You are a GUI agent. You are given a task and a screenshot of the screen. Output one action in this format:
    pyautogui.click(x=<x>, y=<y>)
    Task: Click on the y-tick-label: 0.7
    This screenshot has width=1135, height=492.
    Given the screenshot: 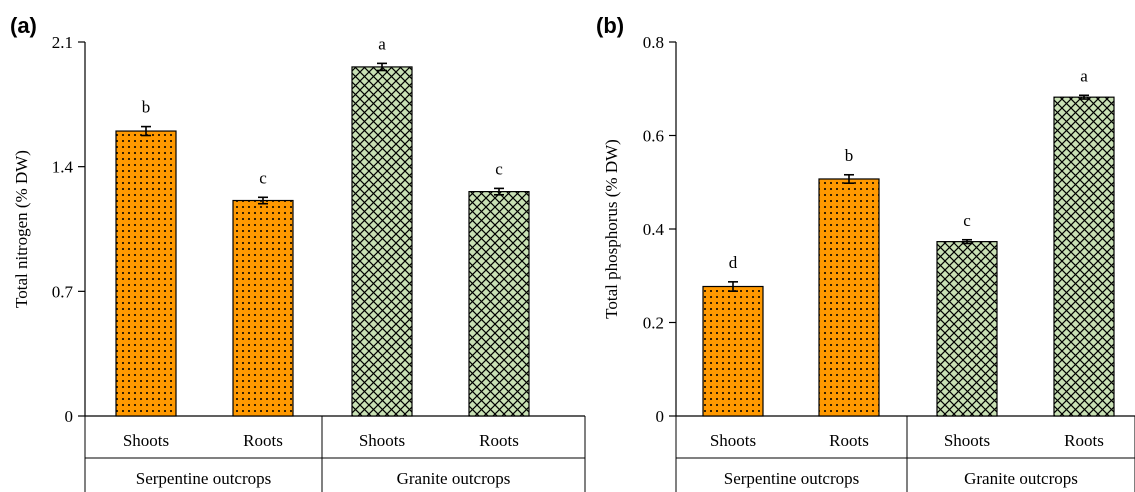 What is the action you would take?
    pyautogui.click(x=63, y=291)
    